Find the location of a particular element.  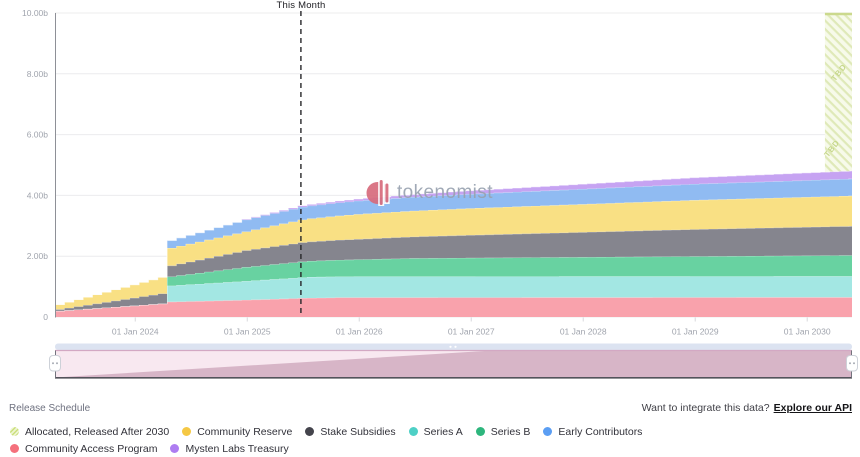

community-access-program-dot-icon is located at coordinates (14, 448).